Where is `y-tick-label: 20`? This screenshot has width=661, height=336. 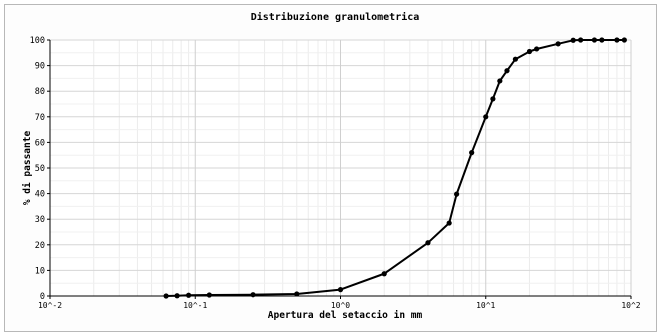 y-tick-label: 20 is located at coordinates (40, 246).